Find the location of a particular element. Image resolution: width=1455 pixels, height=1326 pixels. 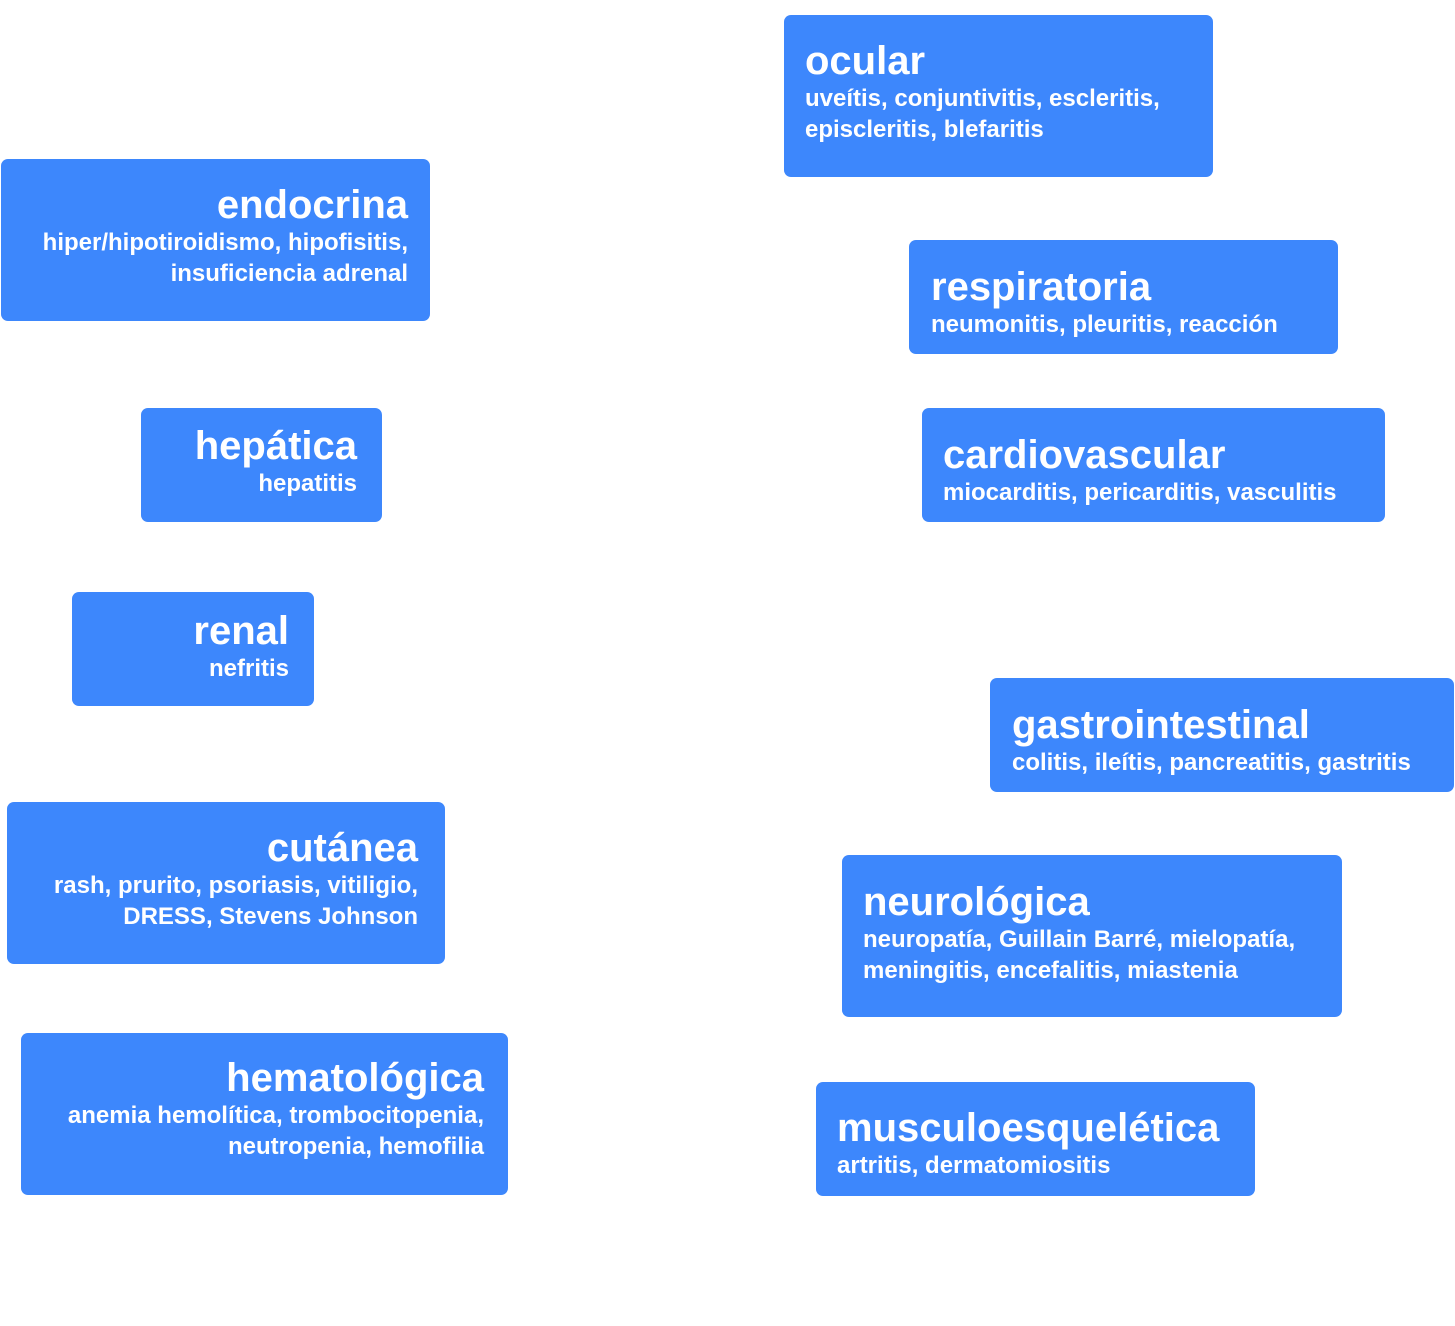

respiratoria-title: respiratoria is located at coordinates (1041, 287).